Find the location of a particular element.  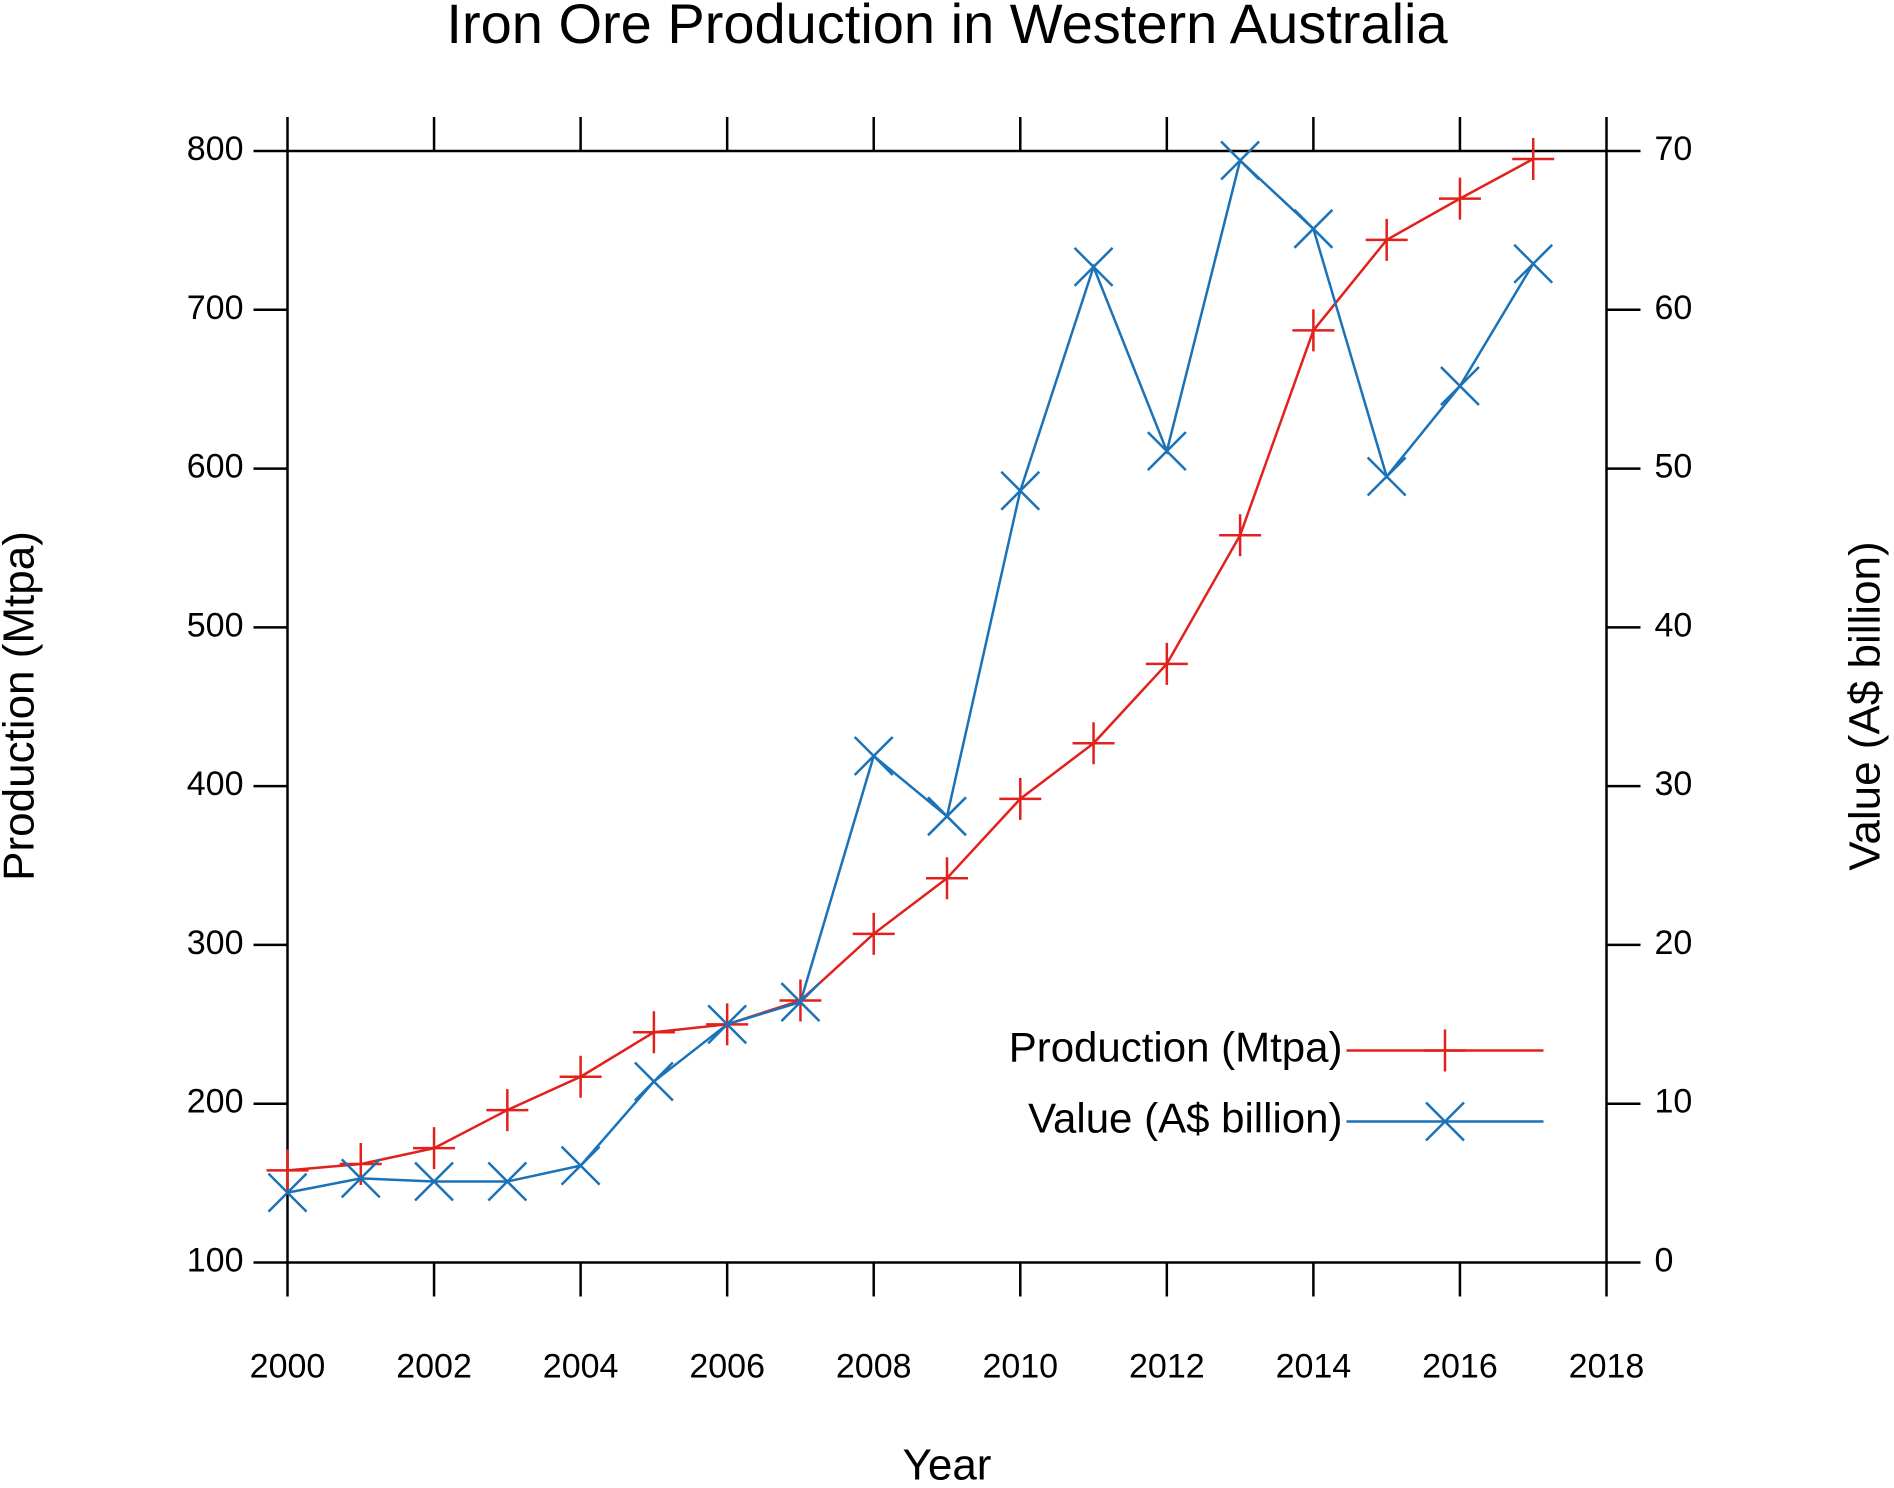

x-tick-label: 2014 is located at coordinates (1314, 1366).